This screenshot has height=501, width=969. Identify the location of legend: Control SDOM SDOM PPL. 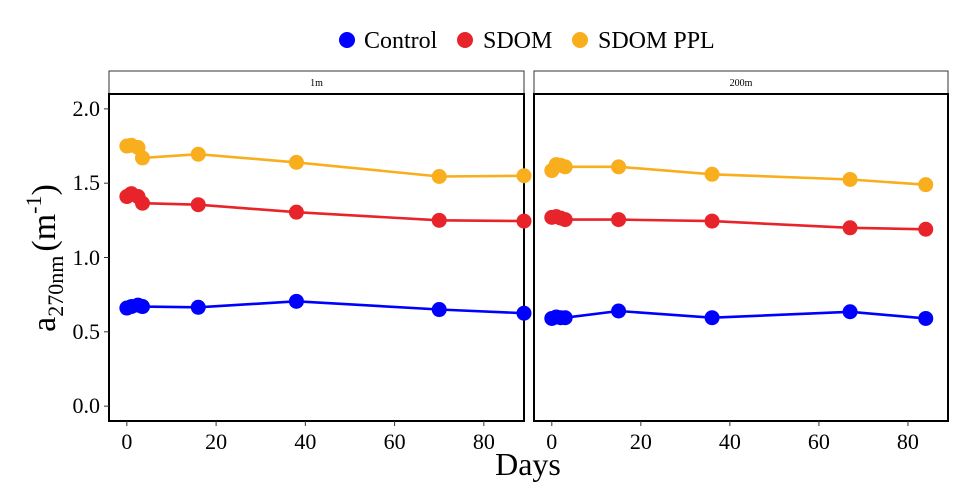
(527, 41).